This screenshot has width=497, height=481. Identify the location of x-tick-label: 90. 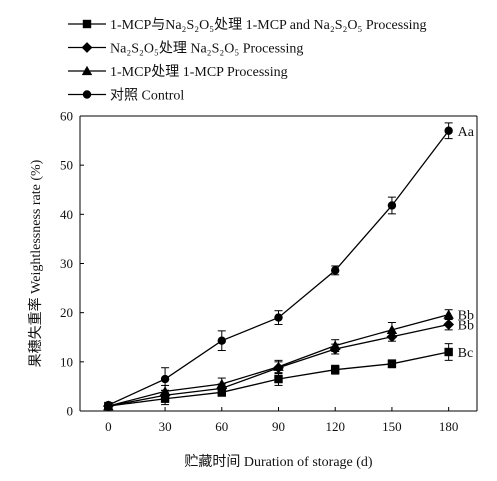
(278, 426).